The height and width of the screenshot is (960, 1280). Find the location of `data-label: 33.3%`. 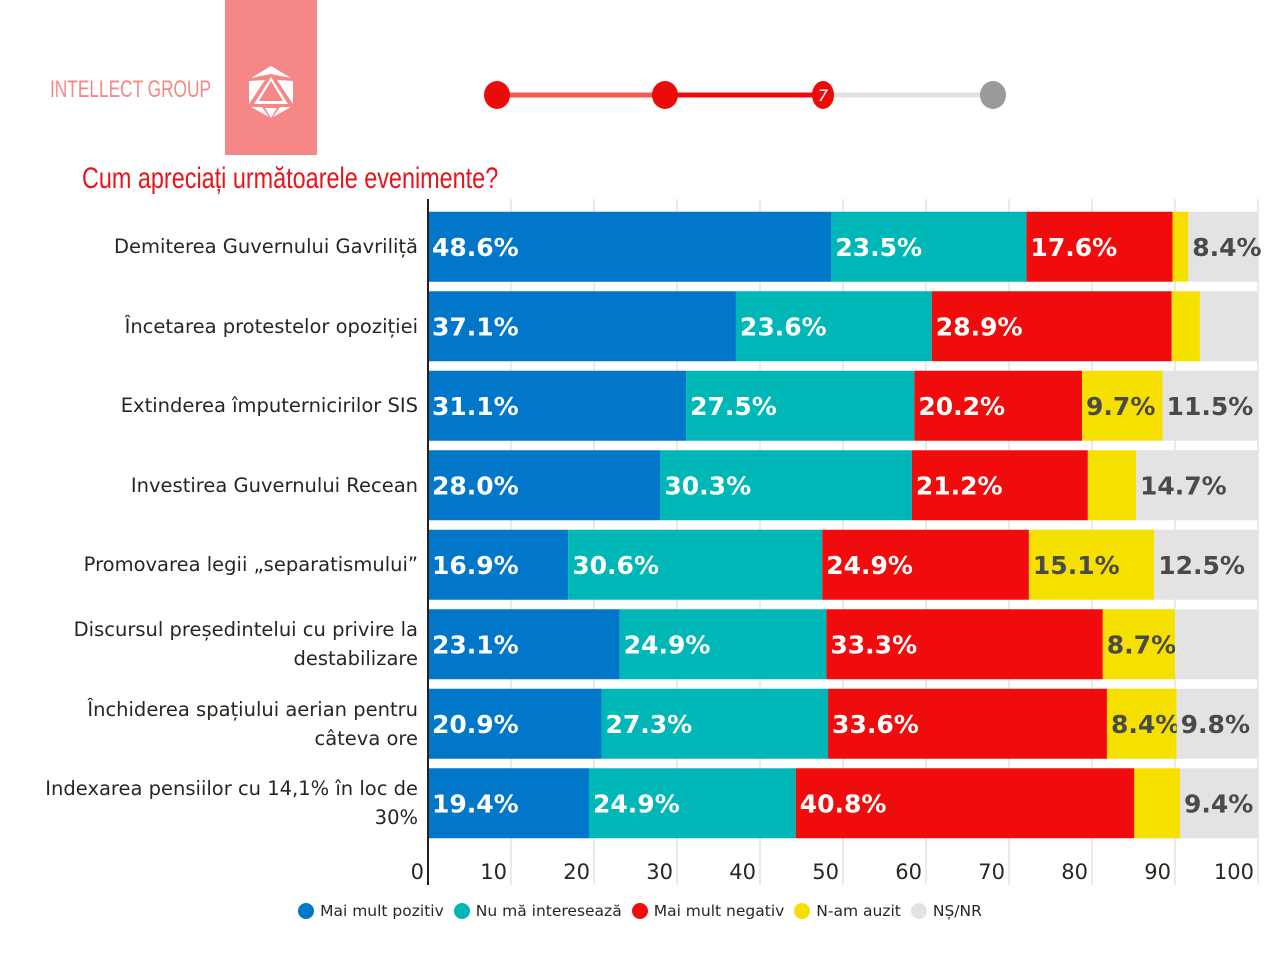

data-label: 33.3% is located at coordinates (873, 644).